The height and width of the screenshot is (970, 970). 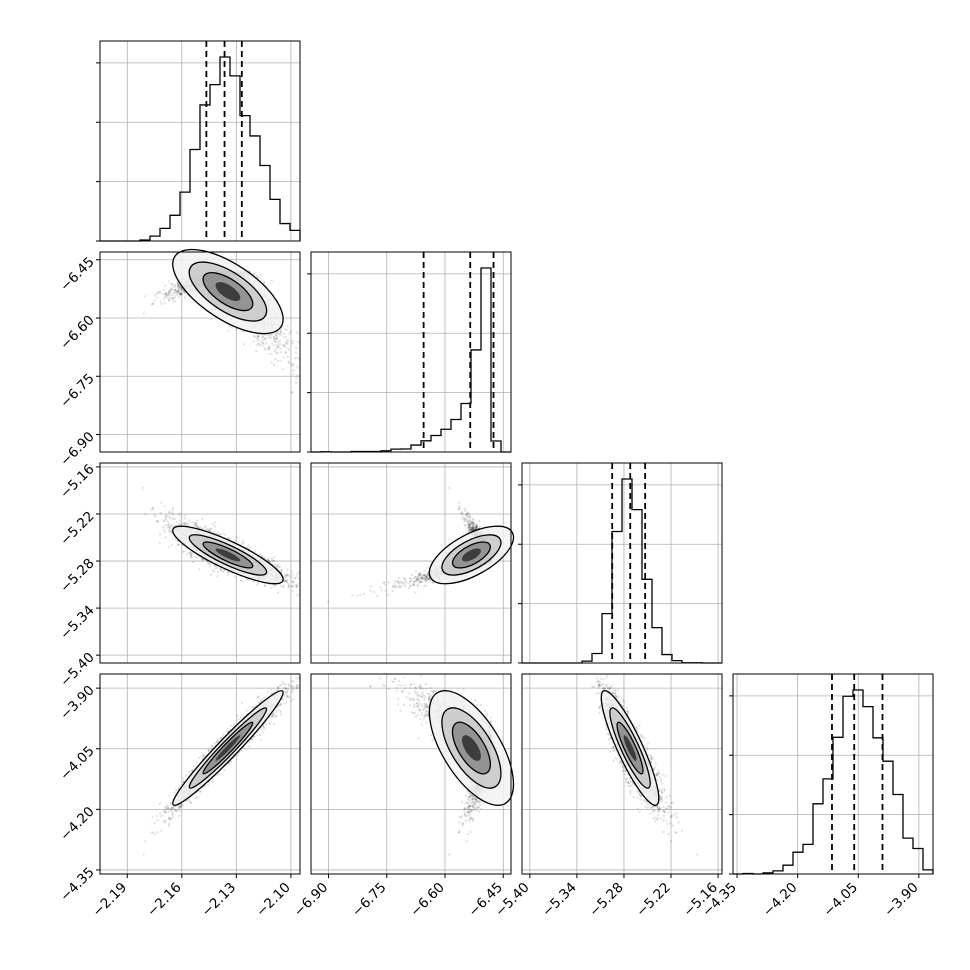 What do you see at coordinates (179, 358) in the screenshot?
I see `scatter-panel-1-0: −6.45−6.60−6.75−6.90` at bounding box center [179, 358].